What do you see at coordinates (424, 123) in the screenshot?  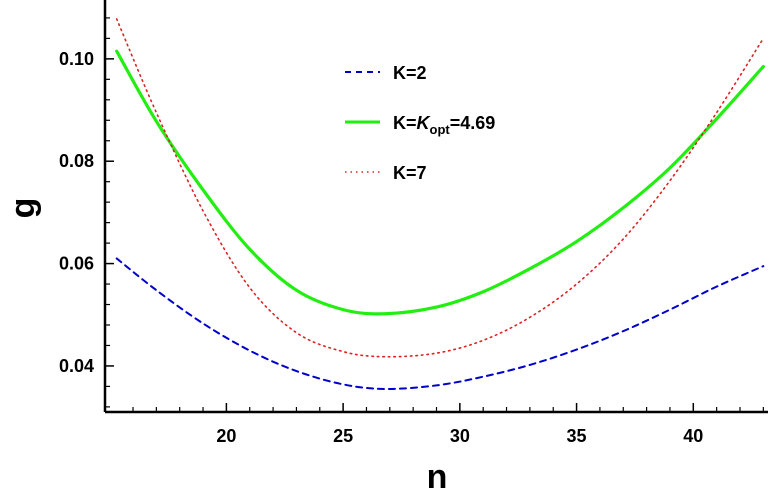 I see `legend-label-kopt-symbol: K` at bounding box center [424, 123].